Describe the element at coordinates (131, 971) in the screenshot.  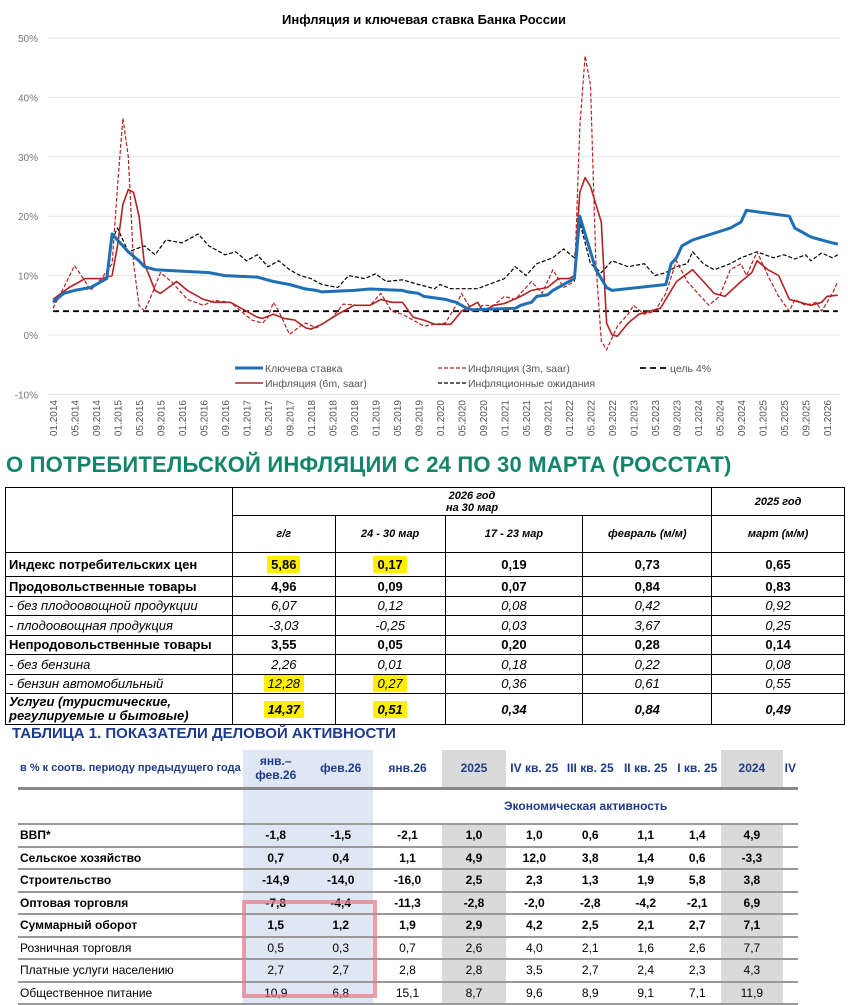
I see `row-label: Платные услуги населению` at that location.